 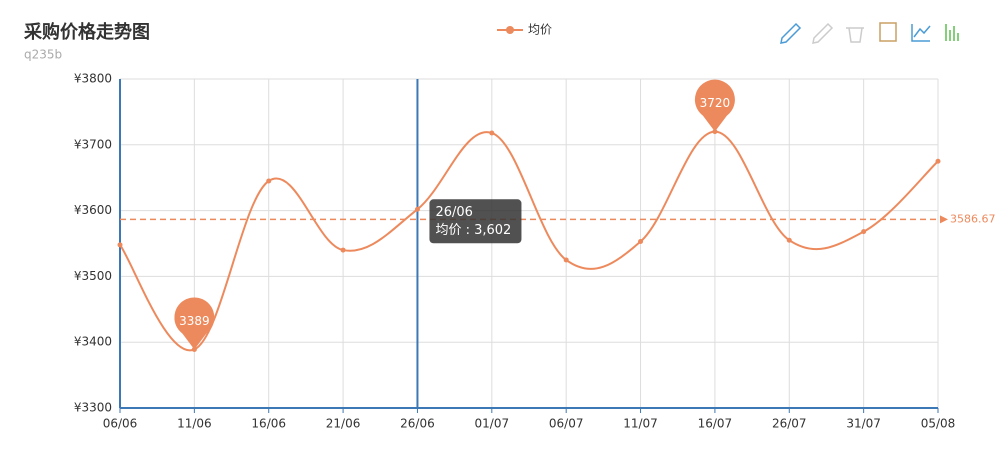 What do you see at coordinates (715, 424) in the screenshot?
I see `x-tick-label: 16/07` at bounding box center [715, 424].